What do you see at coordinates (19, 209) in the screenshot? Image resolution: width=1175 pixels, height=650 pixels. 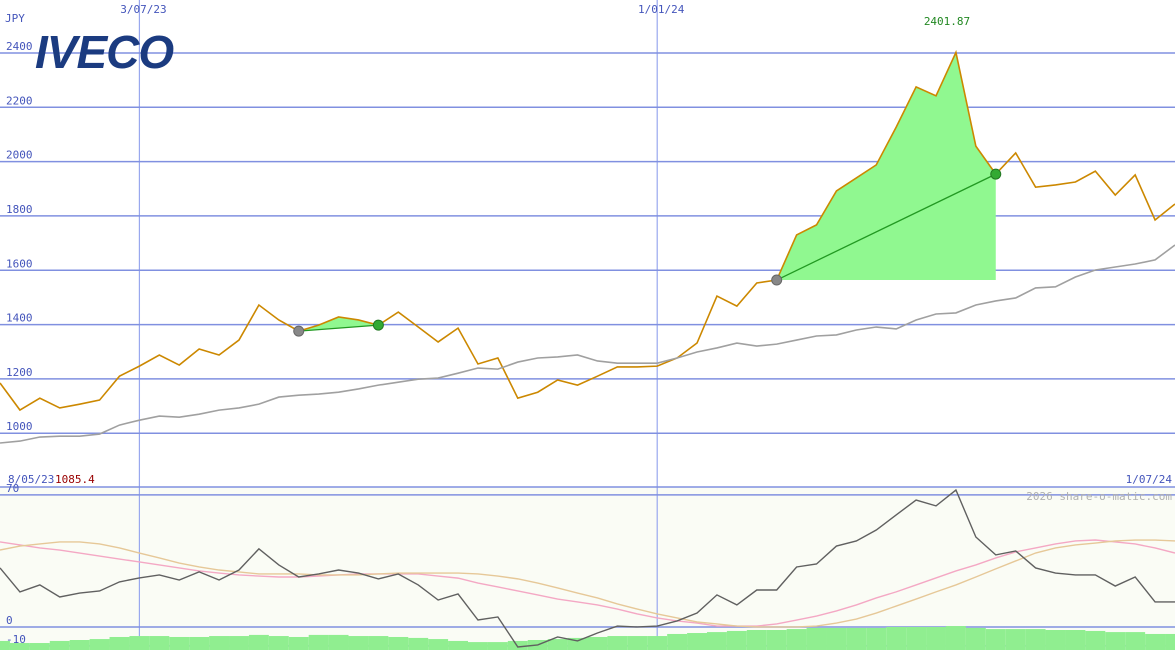 I see `y-tick-label: 1800` at bounding box center [19, 209].